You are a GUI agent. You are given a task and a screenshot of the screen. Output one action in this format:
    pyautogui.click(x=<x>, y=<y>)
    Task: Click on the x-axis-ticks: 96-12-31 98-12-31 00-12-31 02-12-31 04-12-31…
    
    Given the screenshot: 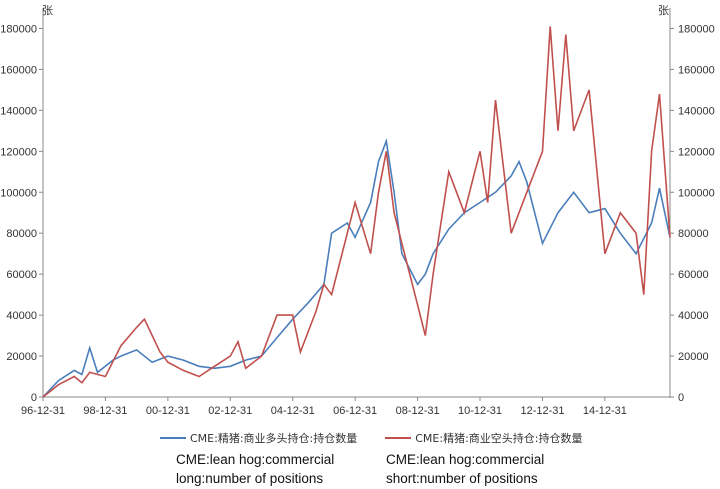 What is the action you would take?
    pyautogui.click(x=324, y=407)
    